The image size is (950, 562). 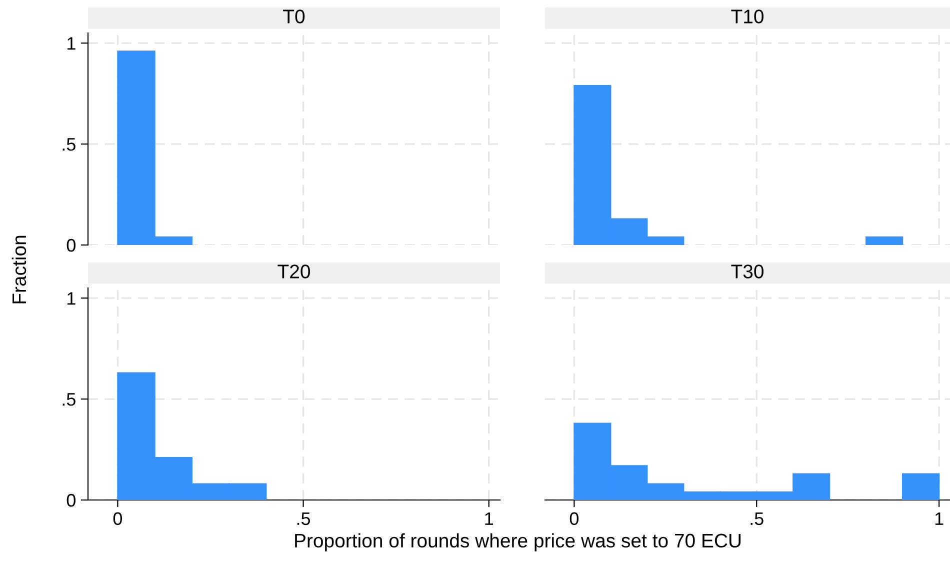 What do you see at coordinates (518, 542) in the screenshot?
I see `x-axis-title: Proportion of rounds where price was set to 70 ECU` at bounding box center [518, 542].